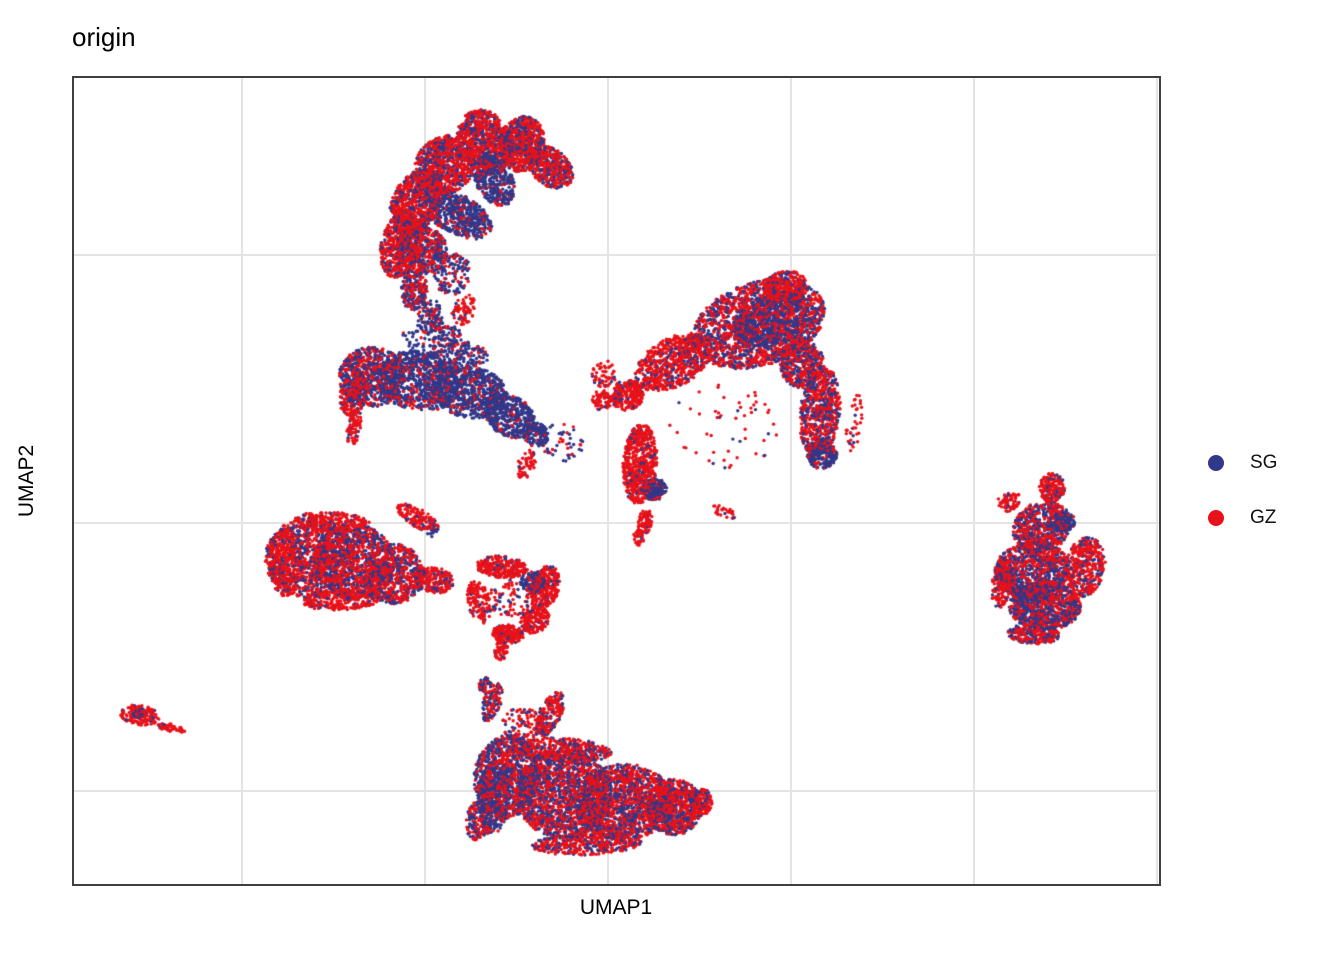 The height and width of the screenshot is (960, 1344). What do you see at coordinates (1242, 490) in the screenshot?
I see `legend: SG GZ` at bounding box center [1242, 490].